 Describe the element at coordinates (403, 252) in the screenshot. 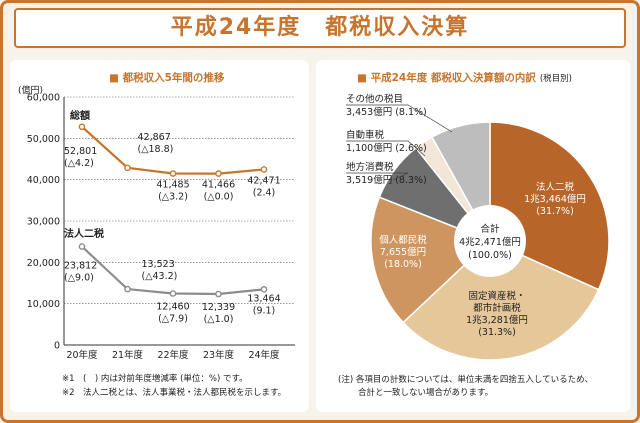

I see `pie-slice-label: 7,655億円` at that location.